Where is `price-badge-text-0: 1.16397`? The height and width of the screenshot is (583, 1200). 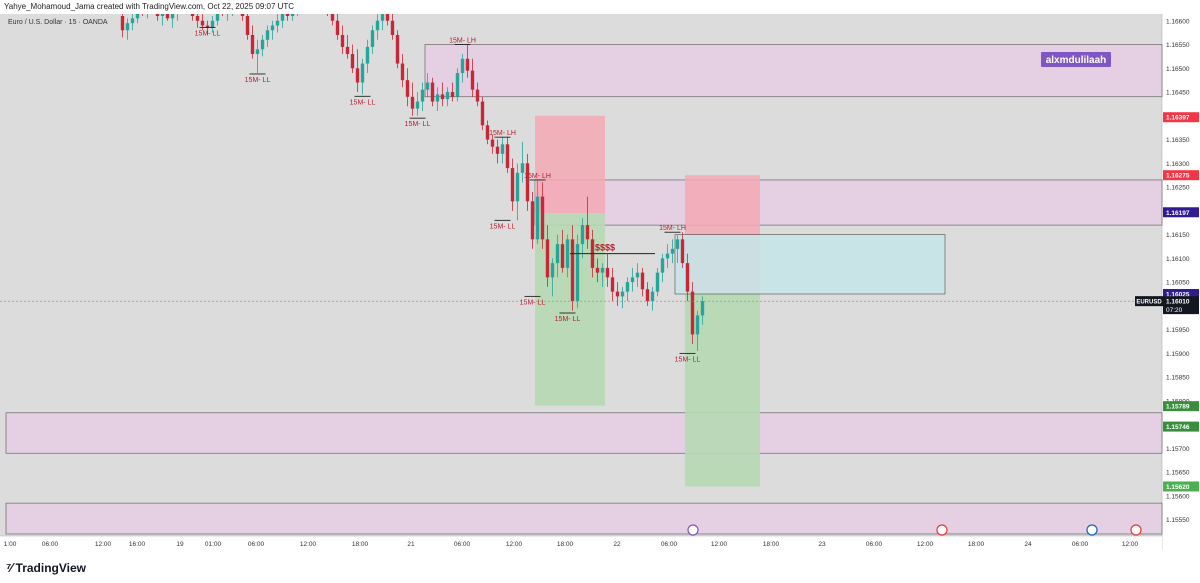
price-badge-text-0: 1.16397 is located at coordinates (1178, 118).